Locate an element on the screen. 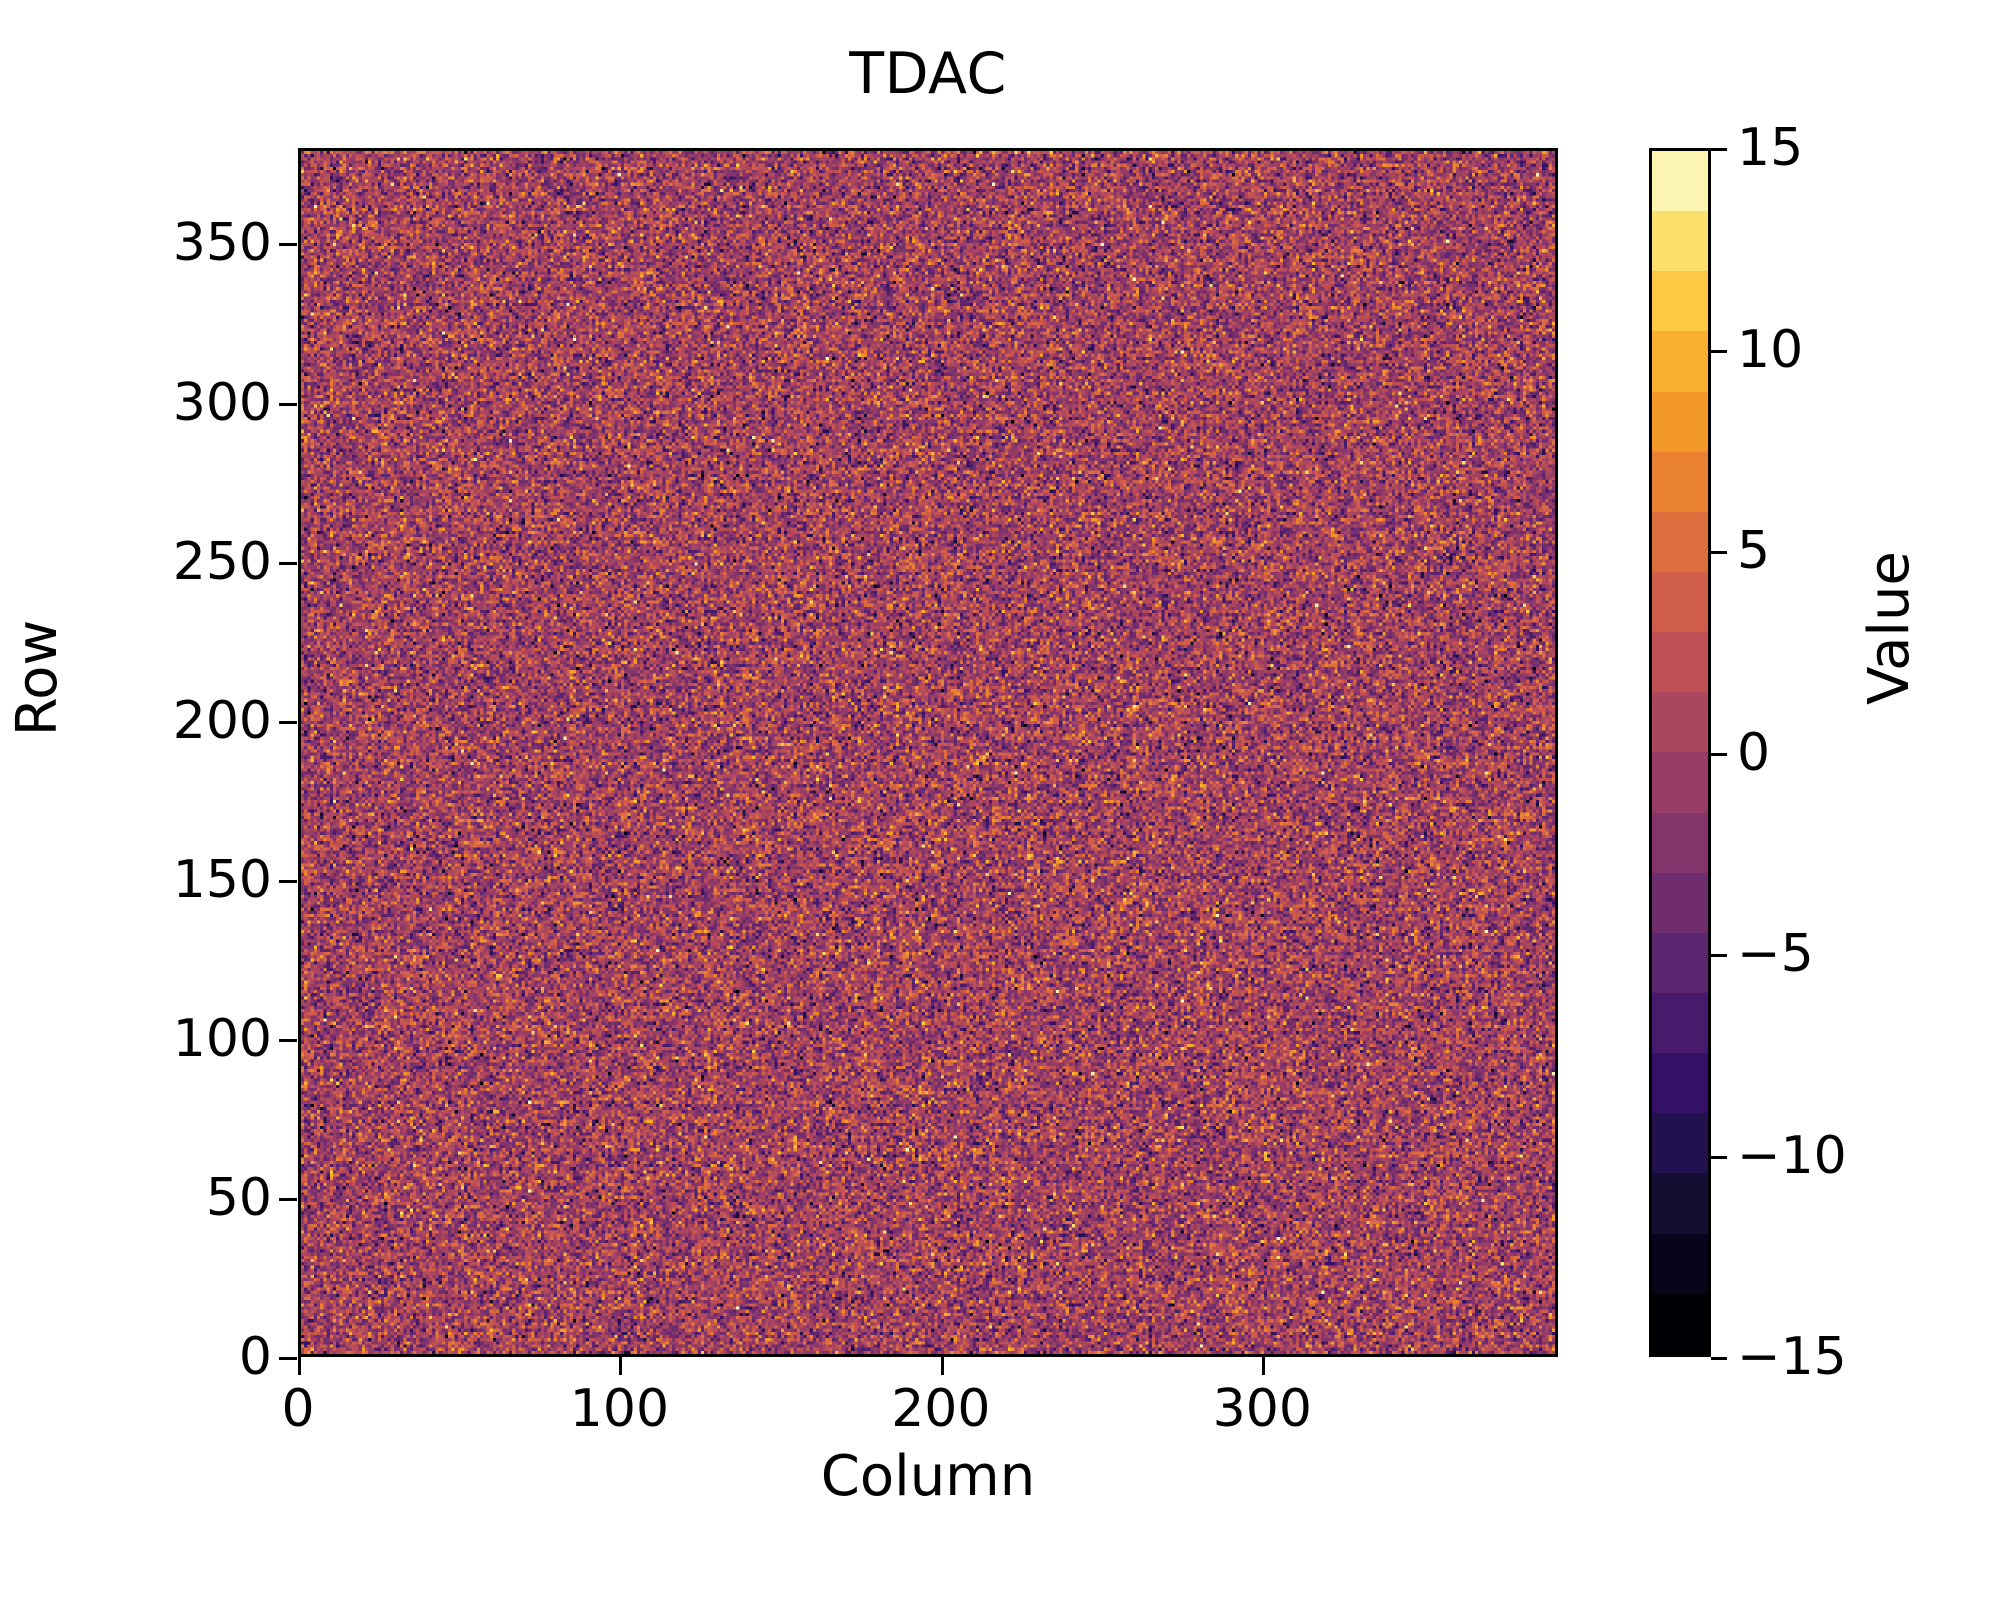 The width and height of the screenshot is (2000, 1600). x-axis-label: Column is located at coordinates (928, 1476).